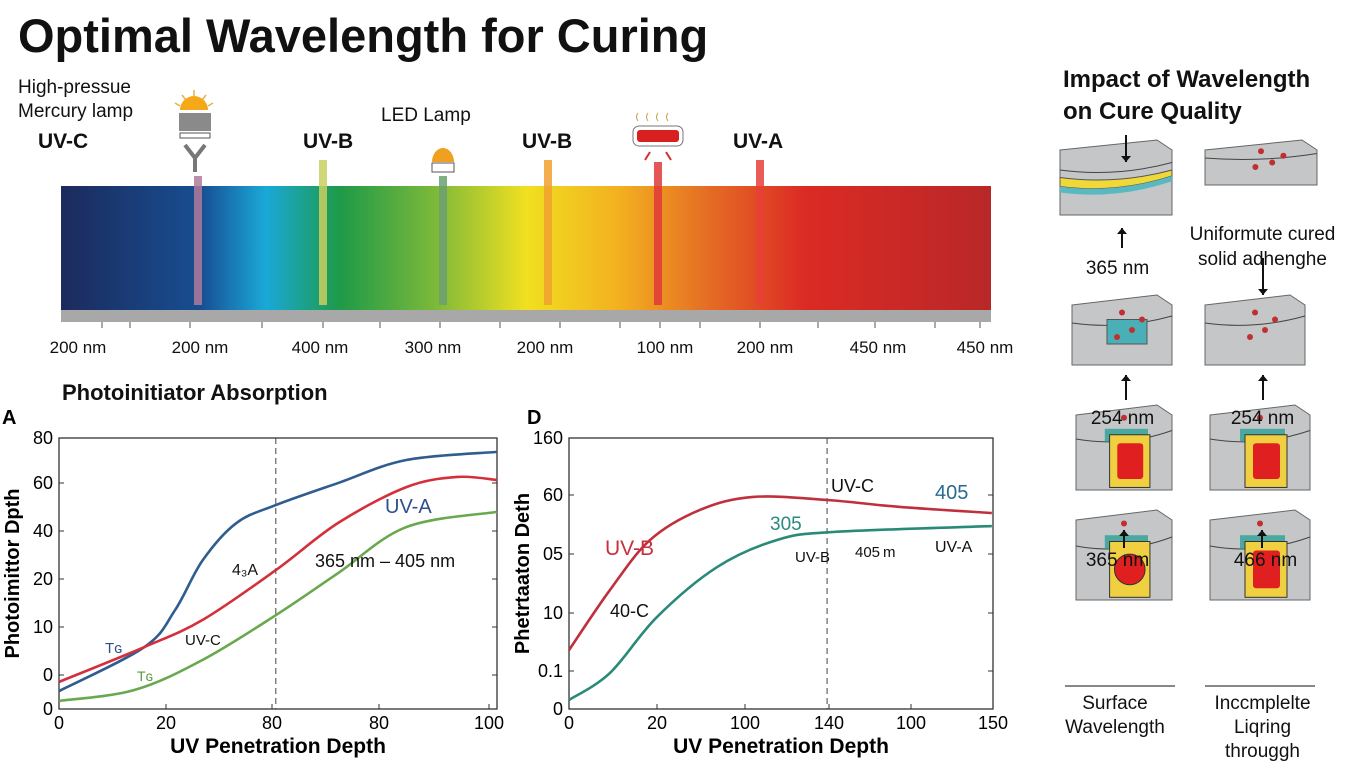  What do you see at coordinates (385, 561) in the screenshot?
I see `annotation: 365 nm – 405 nm` at bounding box center [385, 561].